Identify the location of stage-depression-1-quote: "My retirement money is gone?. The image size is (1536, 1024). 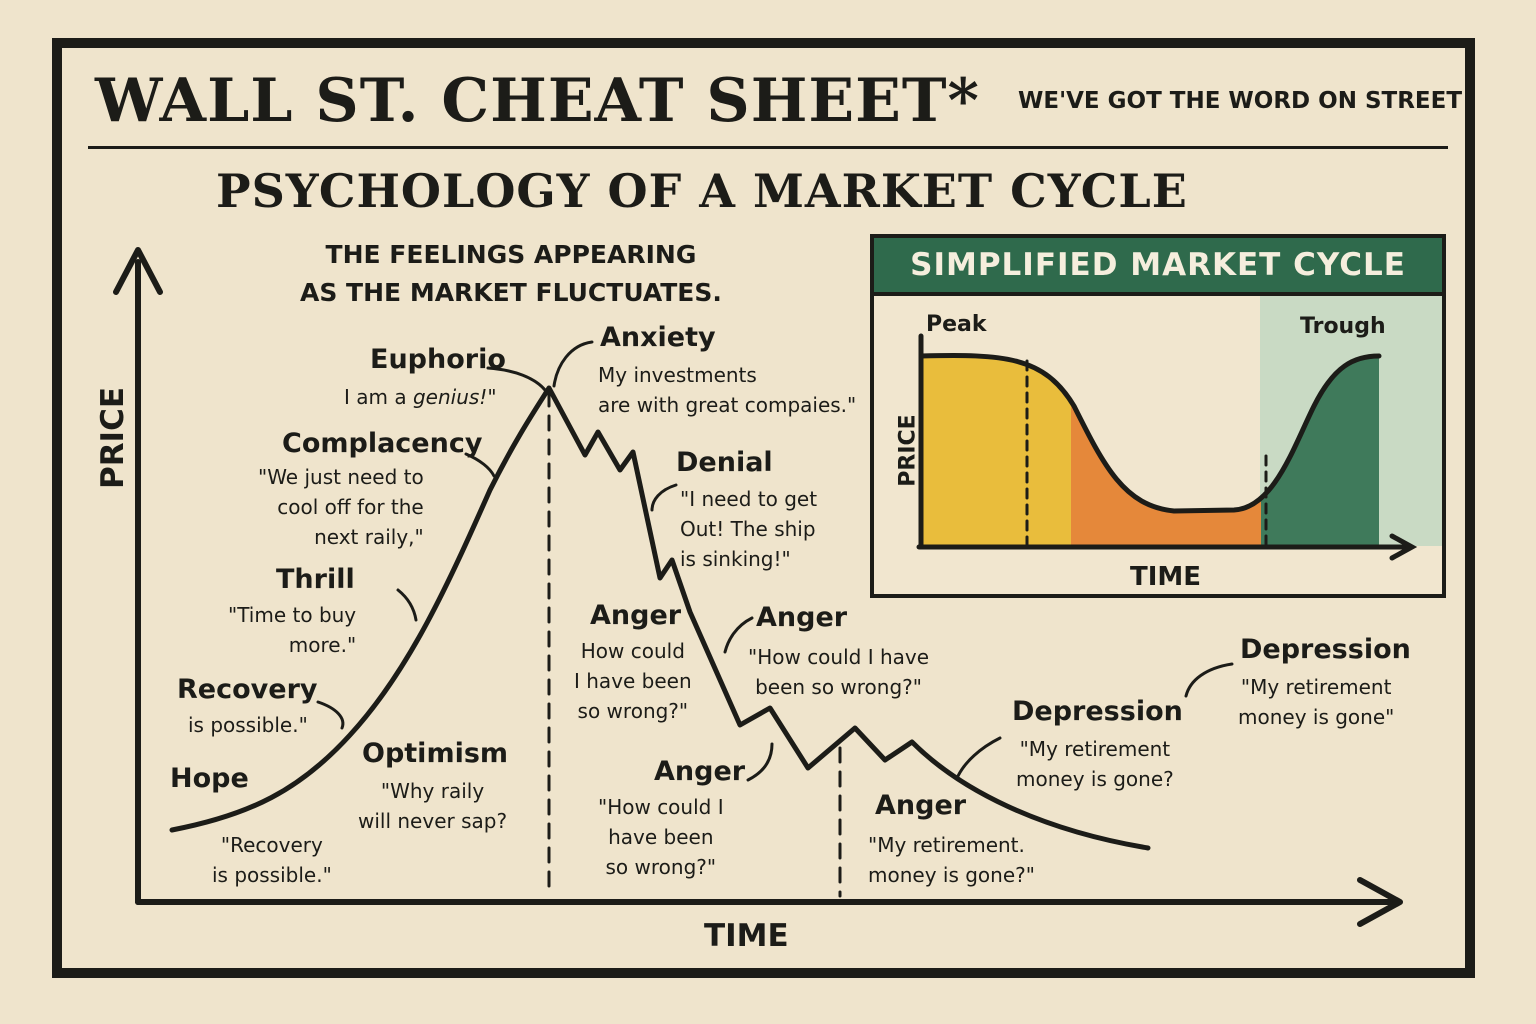
(1095, 764).